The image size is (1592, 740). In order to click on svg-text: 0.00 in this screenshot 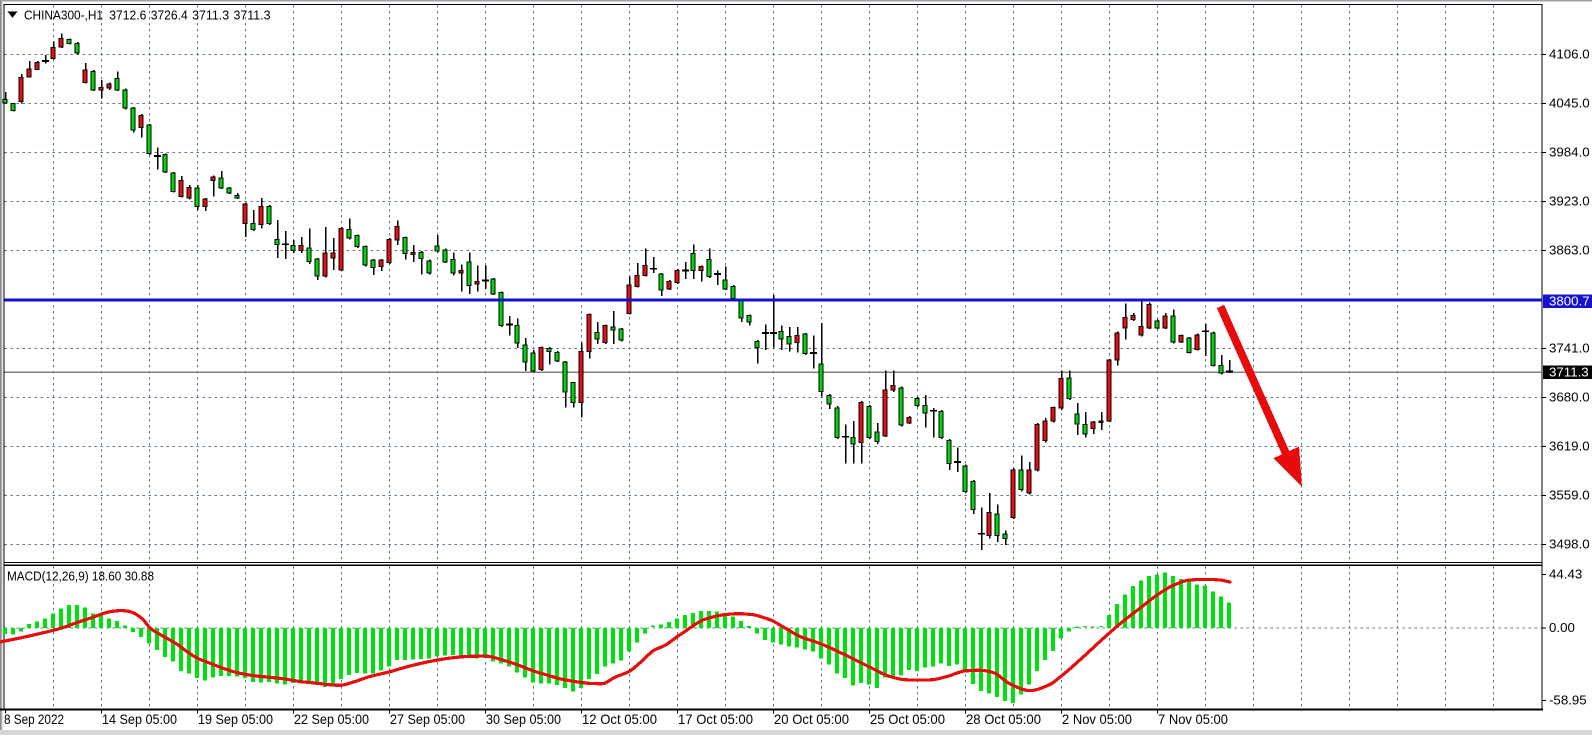, I will do `click(1562, 627)`.